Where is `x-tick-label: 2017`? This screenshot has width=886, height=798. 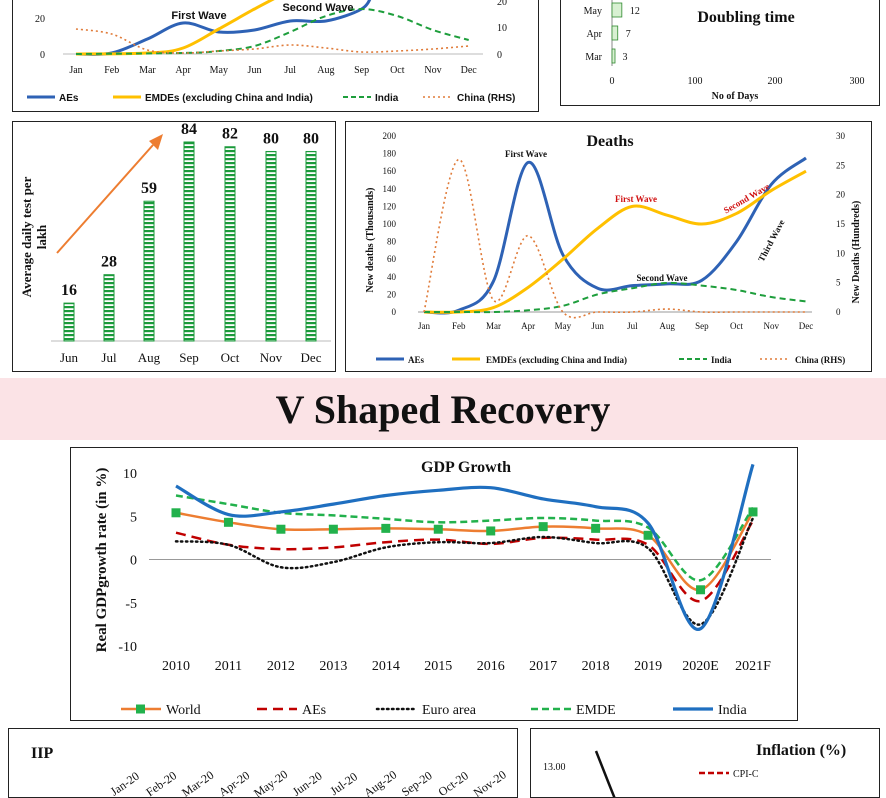
x-tick-label: 2017 is located at coordinates (543, 666).